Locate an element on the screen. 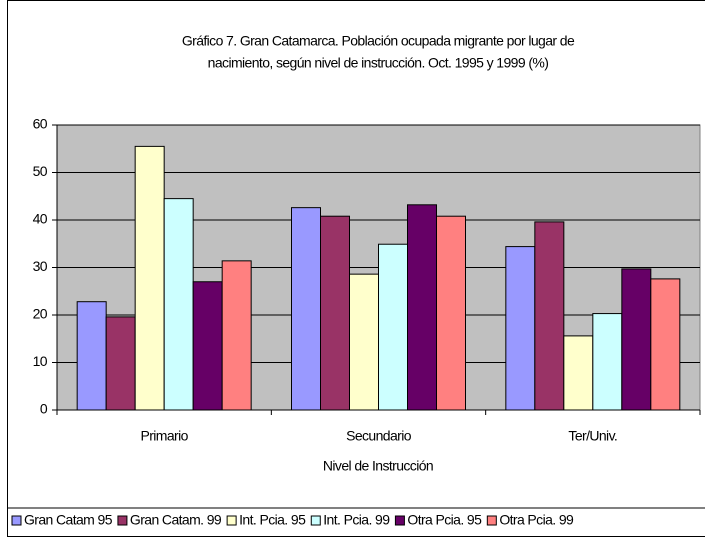 This screenshot has width=705, height=537. legend-label: Gran Catam 95 is located at coordinates (68, 520).